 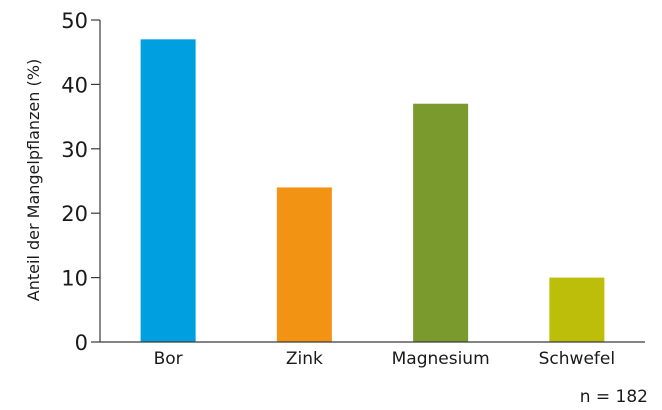 What do you see at coordinates (614, 397) in the screenshot?
I see `sample-size-note: n = 182` at bounding box center [614, 397].